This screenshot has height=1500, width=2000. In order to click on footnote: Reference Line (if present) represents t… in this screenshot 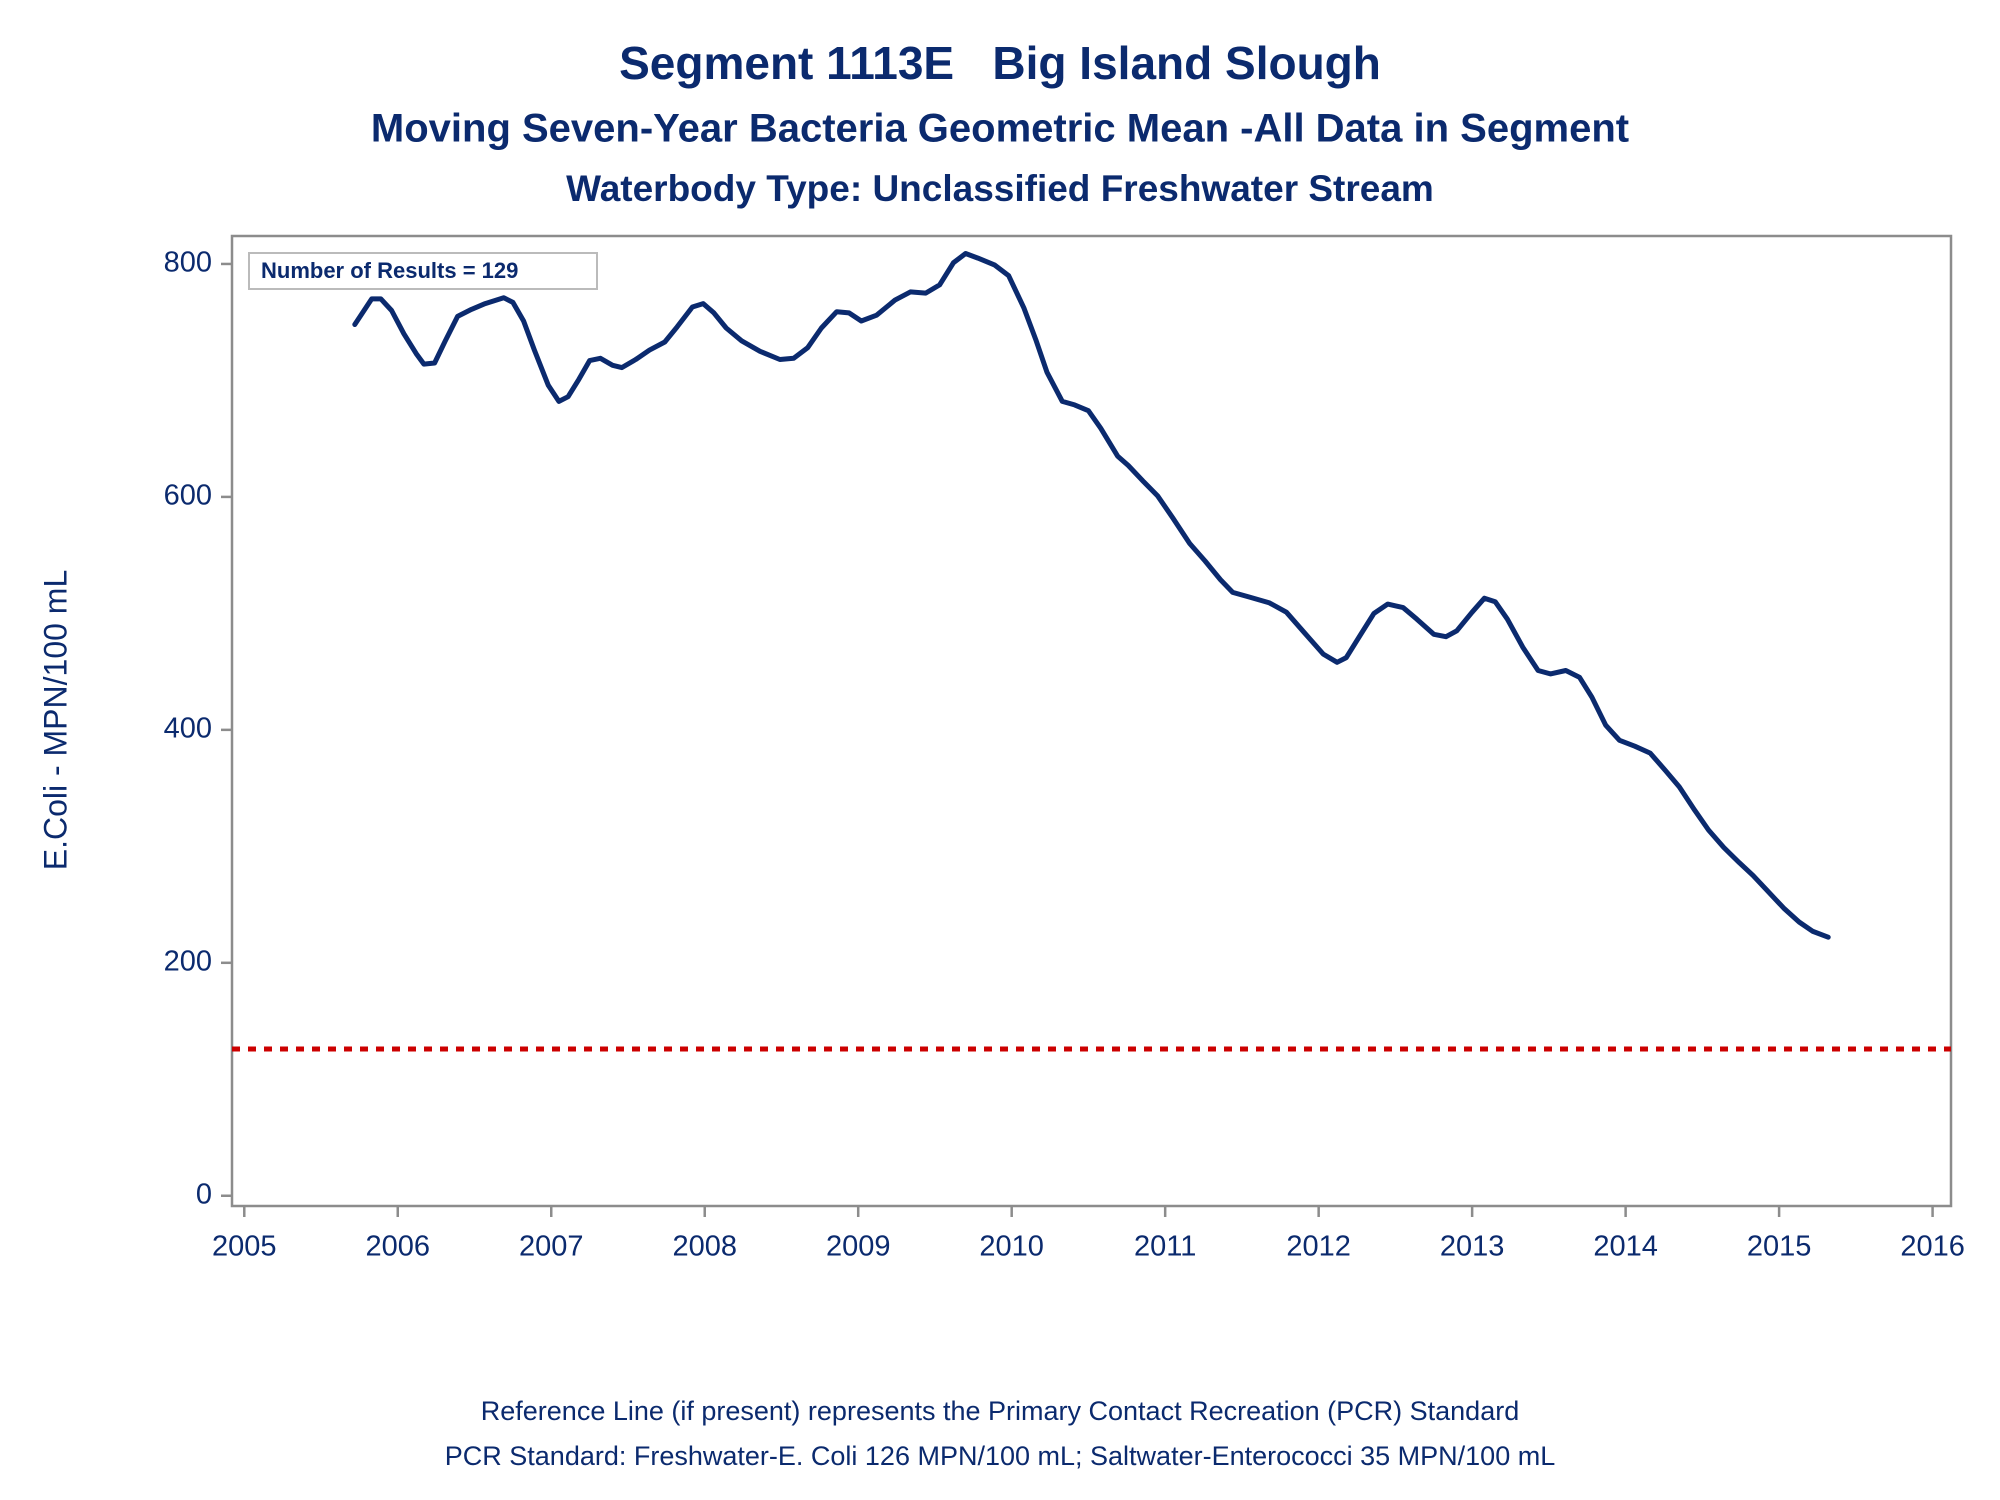, I will do `click(1000, 1411)`.